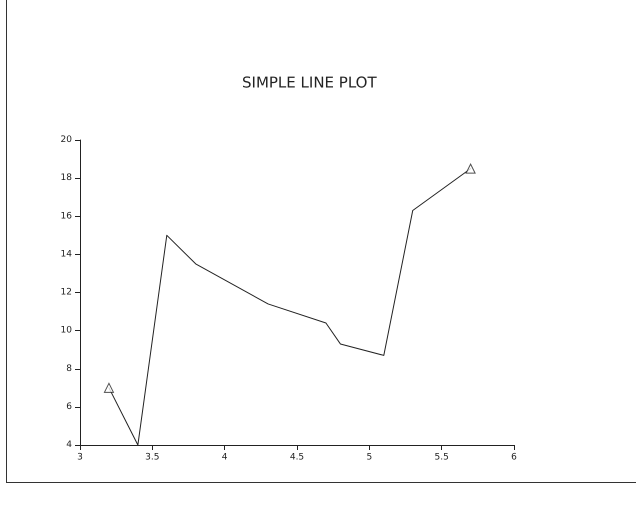 This screenshot has width=640, height=506. What do you see at coordinates (66, 331) in the screenshot?
I see `y-tick-label: 10` at bounding box center [66, 331].